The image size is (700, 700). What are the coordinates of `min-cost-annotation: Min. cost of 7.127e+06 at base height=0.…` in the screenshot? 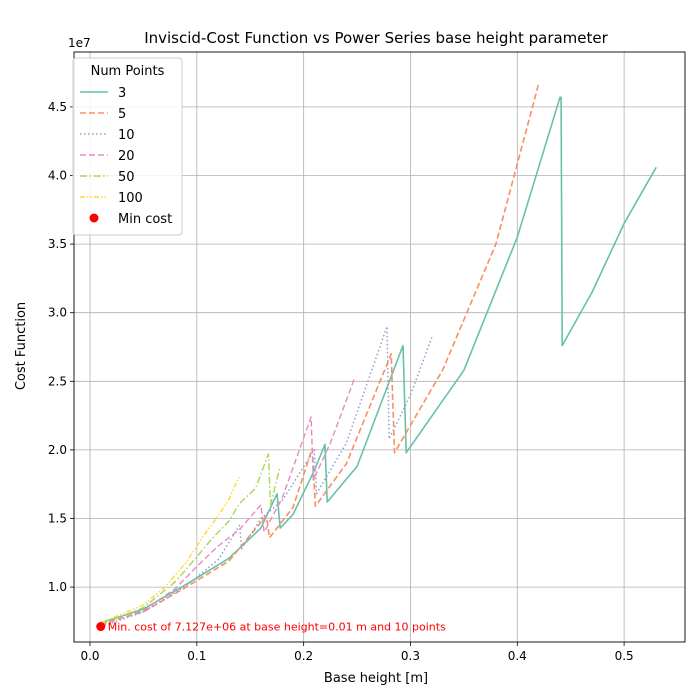 It's located at (277, 627).